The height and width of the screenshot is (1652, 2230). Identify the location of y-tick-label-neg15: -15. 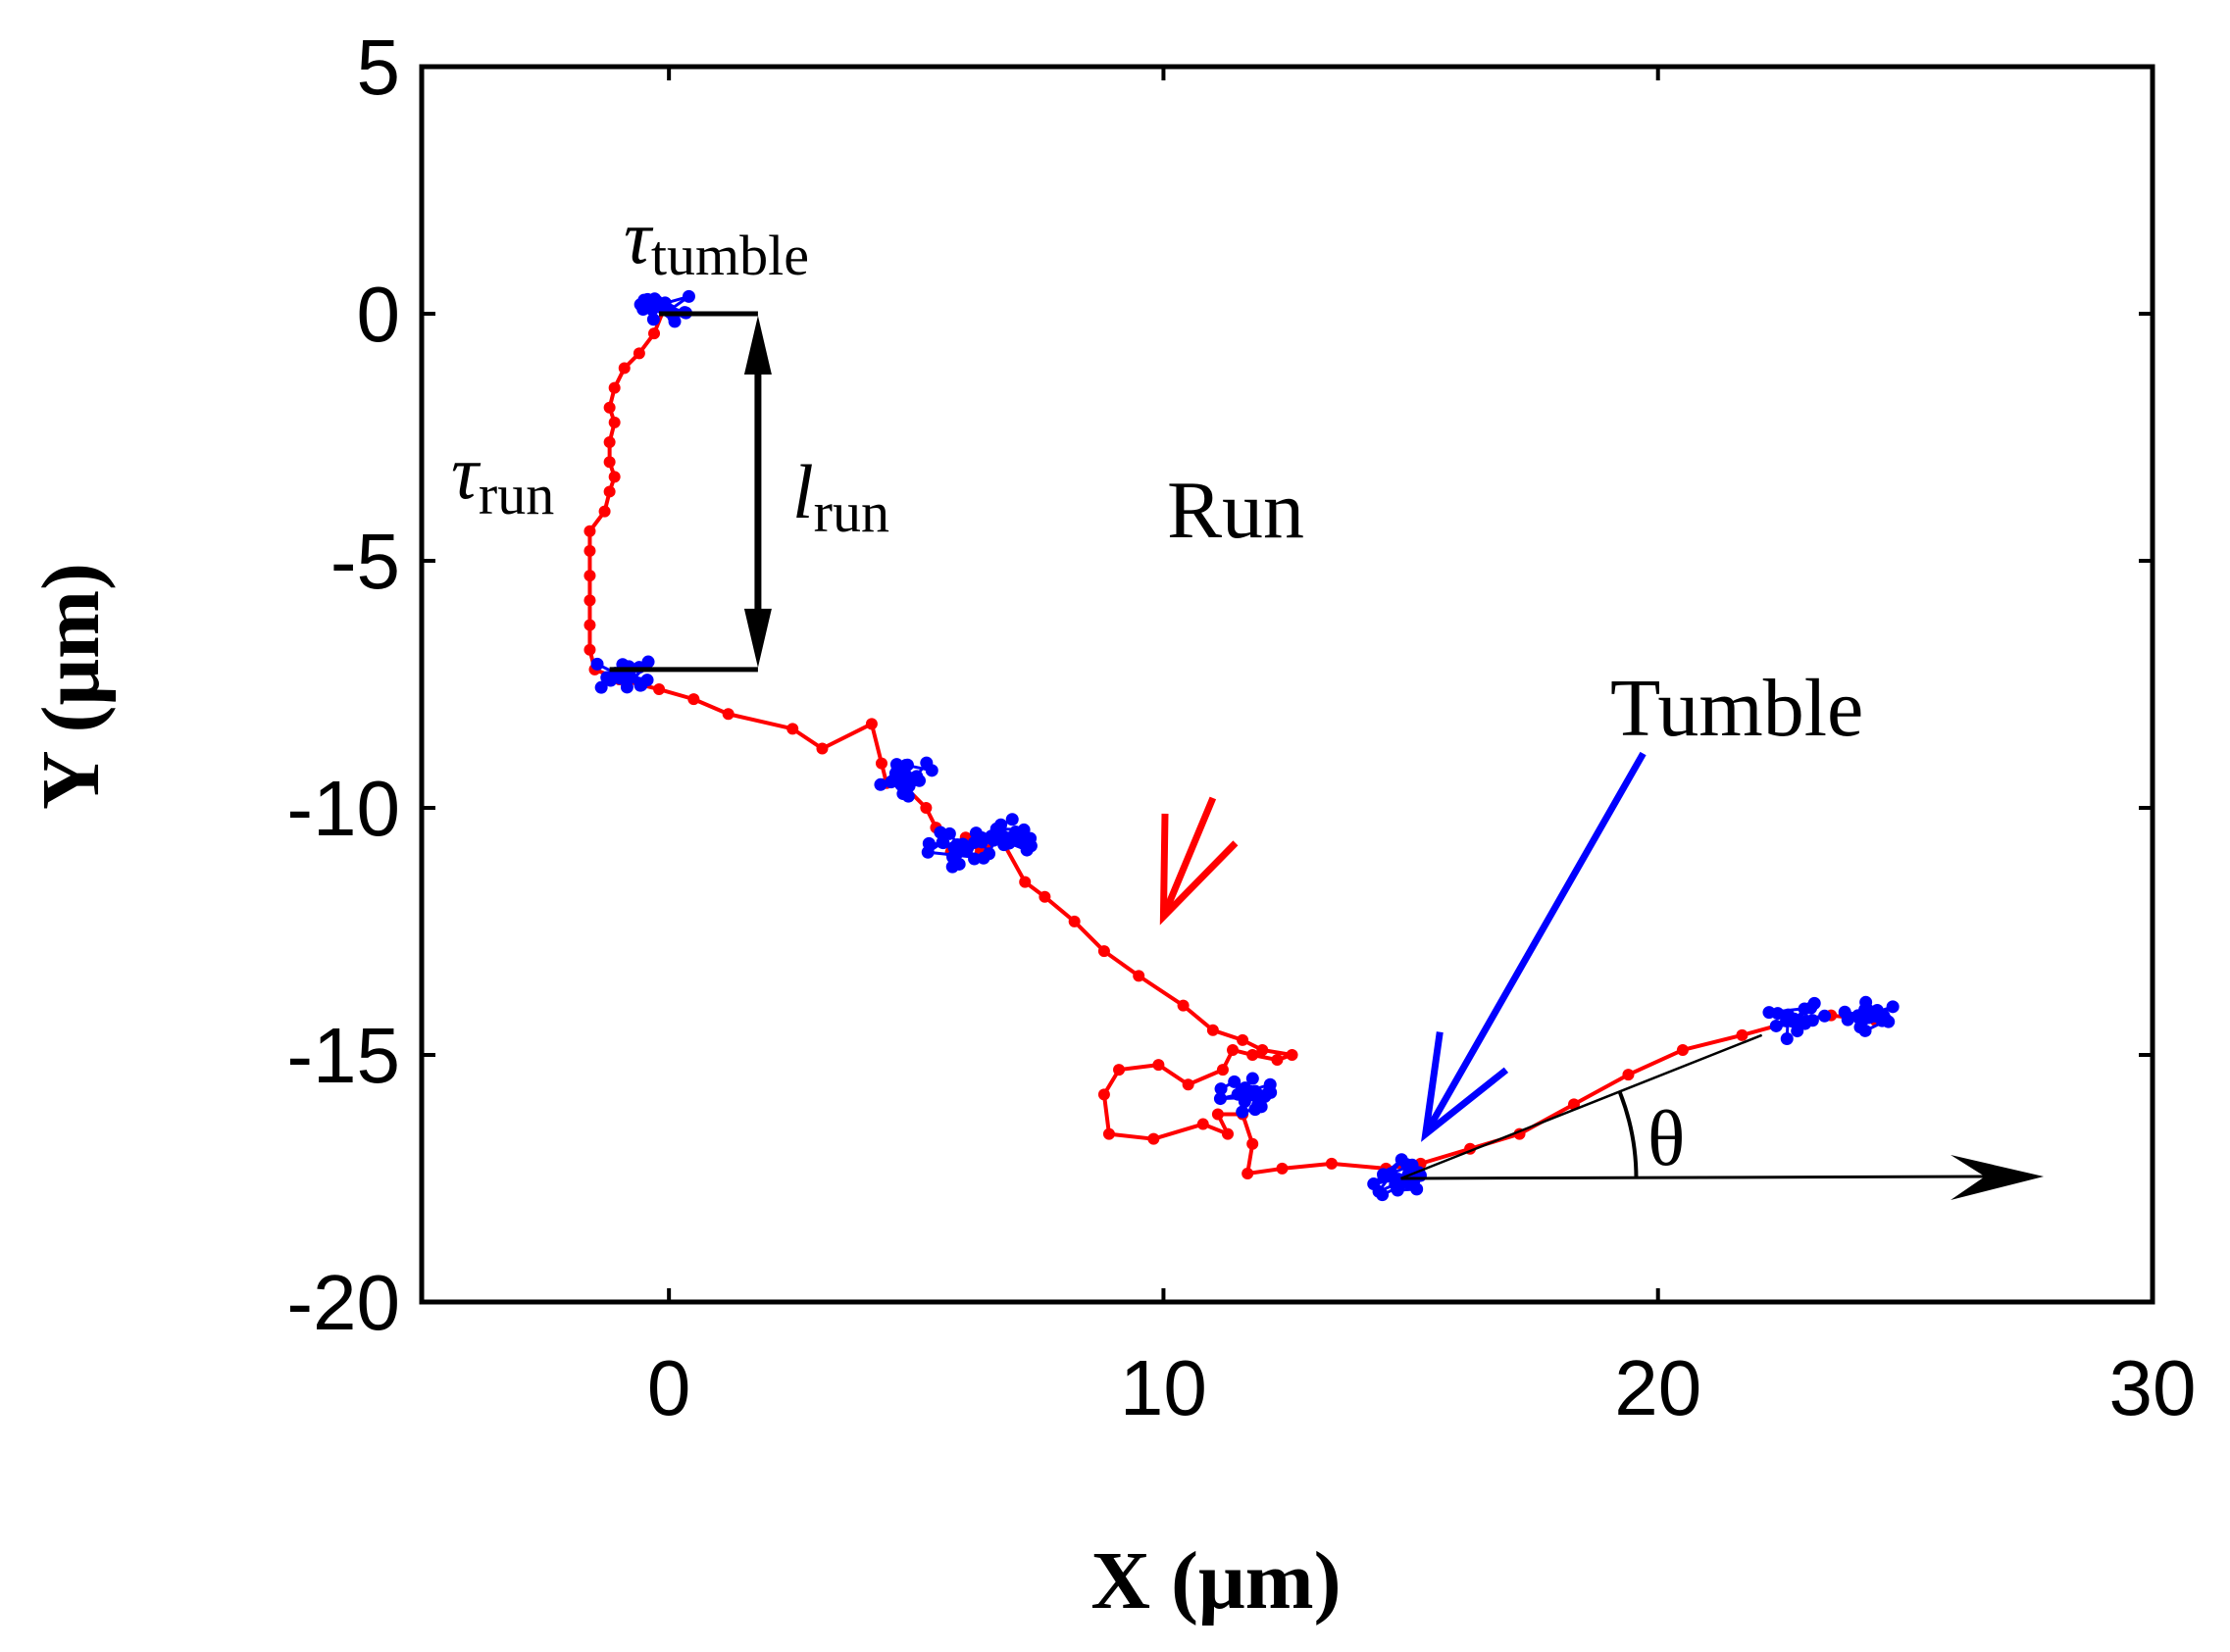
(343, 1055).